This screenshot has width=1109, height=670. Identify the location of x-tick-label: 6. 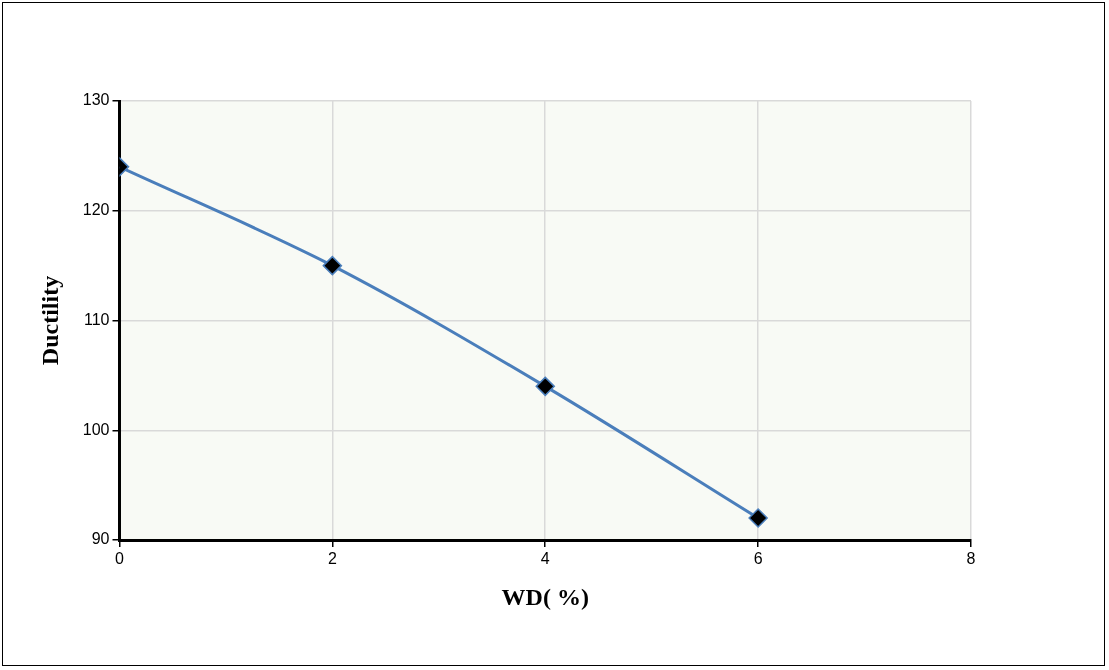
(758, 559).